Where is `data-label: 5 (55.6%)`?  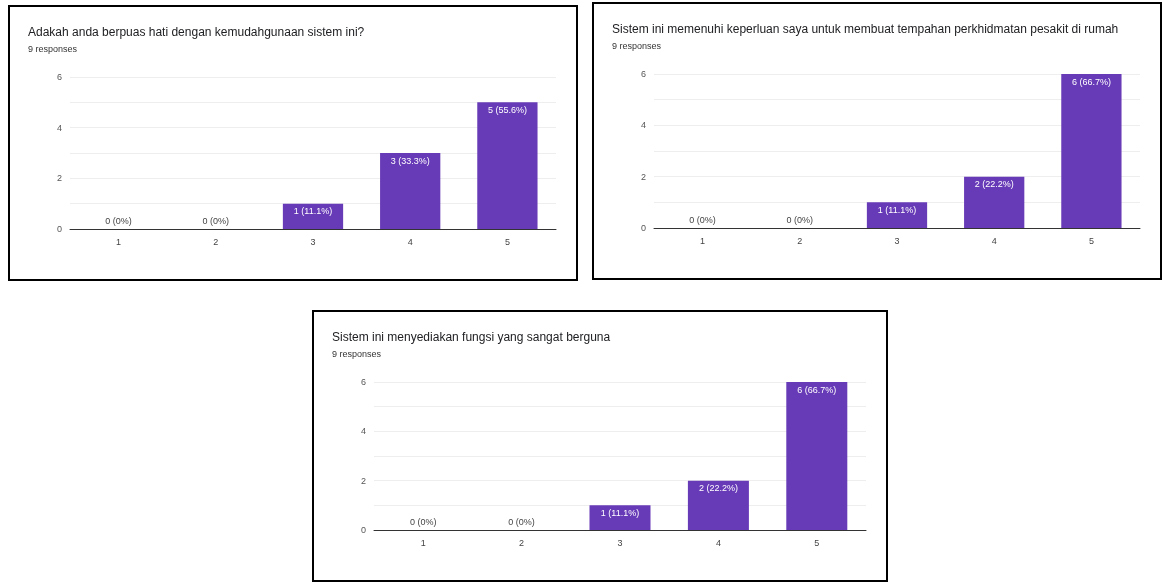 data-label: 5 (55.6%) is located at coordinates (507, 109).